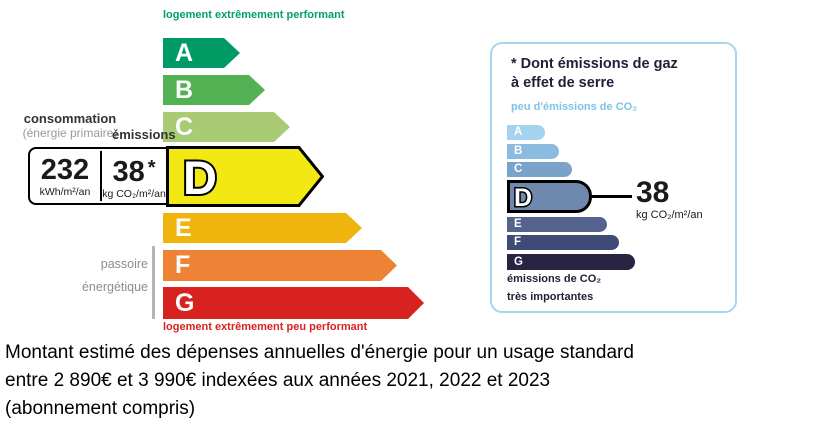 This screenshot has height=438, width=819. What do you see at coordinates (153, 282) in the screenshot?
I see `passoire-bracket-line` at bounding box center [153, 282].